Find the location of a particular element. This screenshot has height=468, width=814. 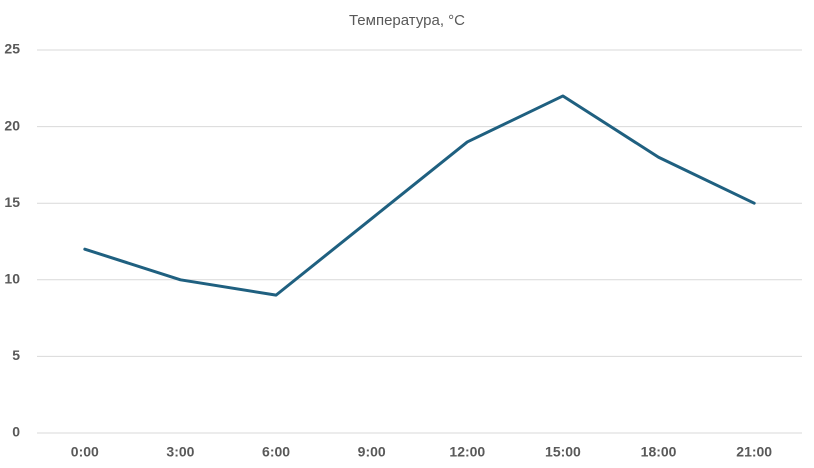

y-tick-label: 10 is located at coordinates (12, 279).